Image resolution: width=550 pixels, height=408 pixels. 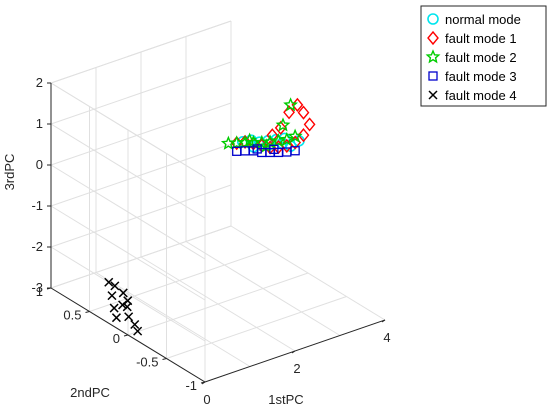 What do you see at coordinates (433, 19) in the screenshot?
I see `legend-marker-circle` at bounding box center [433, 19].